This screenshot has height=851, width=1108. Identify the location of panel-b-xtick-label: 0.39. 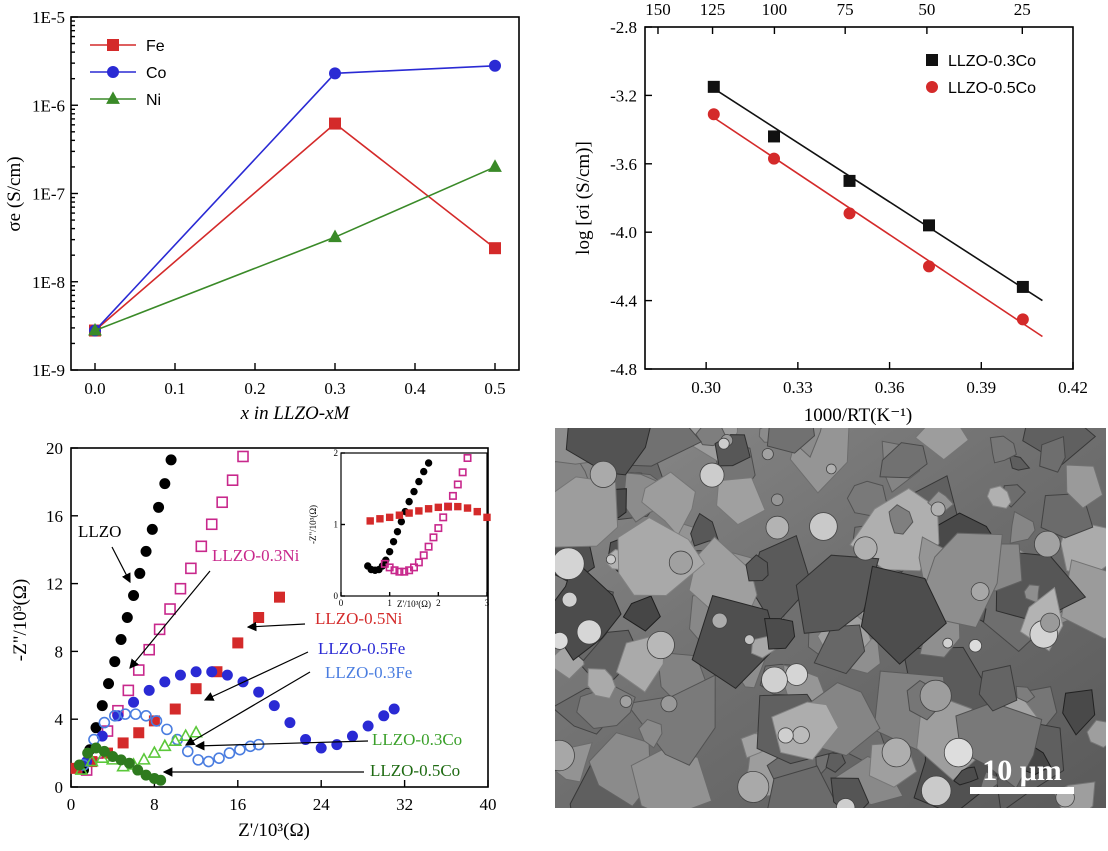
(981, 387).